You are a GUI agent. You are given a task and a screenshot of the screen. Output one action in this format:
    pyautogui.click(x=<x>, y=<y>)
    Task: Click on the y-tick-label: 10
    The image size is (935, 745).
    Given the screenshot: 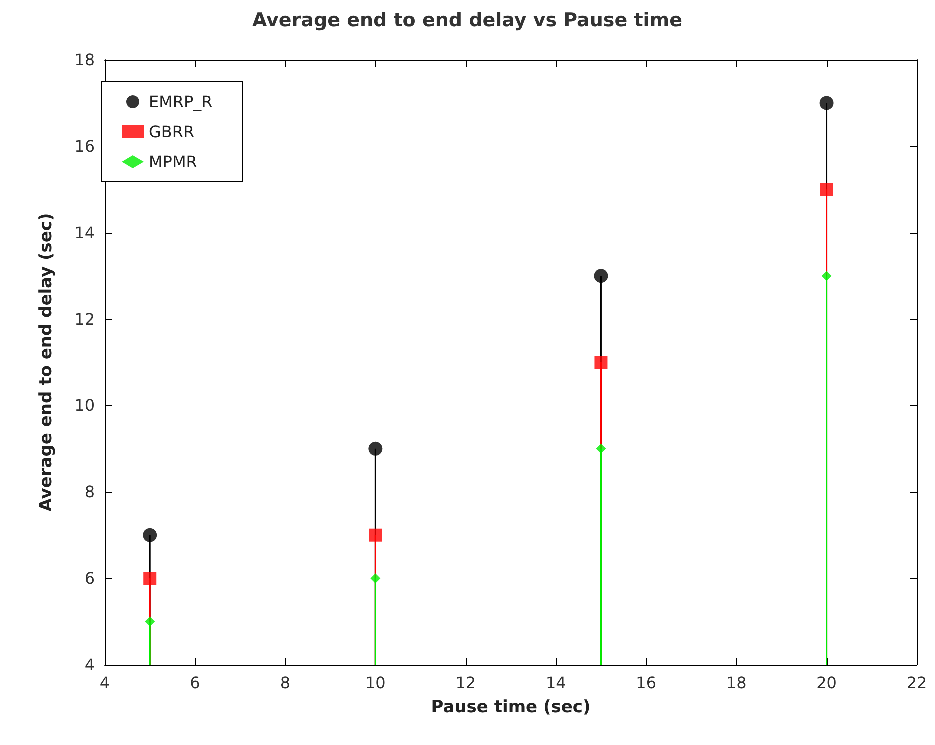 What is the action you would take?
    pyautogui.click(x=84, y=406)
    